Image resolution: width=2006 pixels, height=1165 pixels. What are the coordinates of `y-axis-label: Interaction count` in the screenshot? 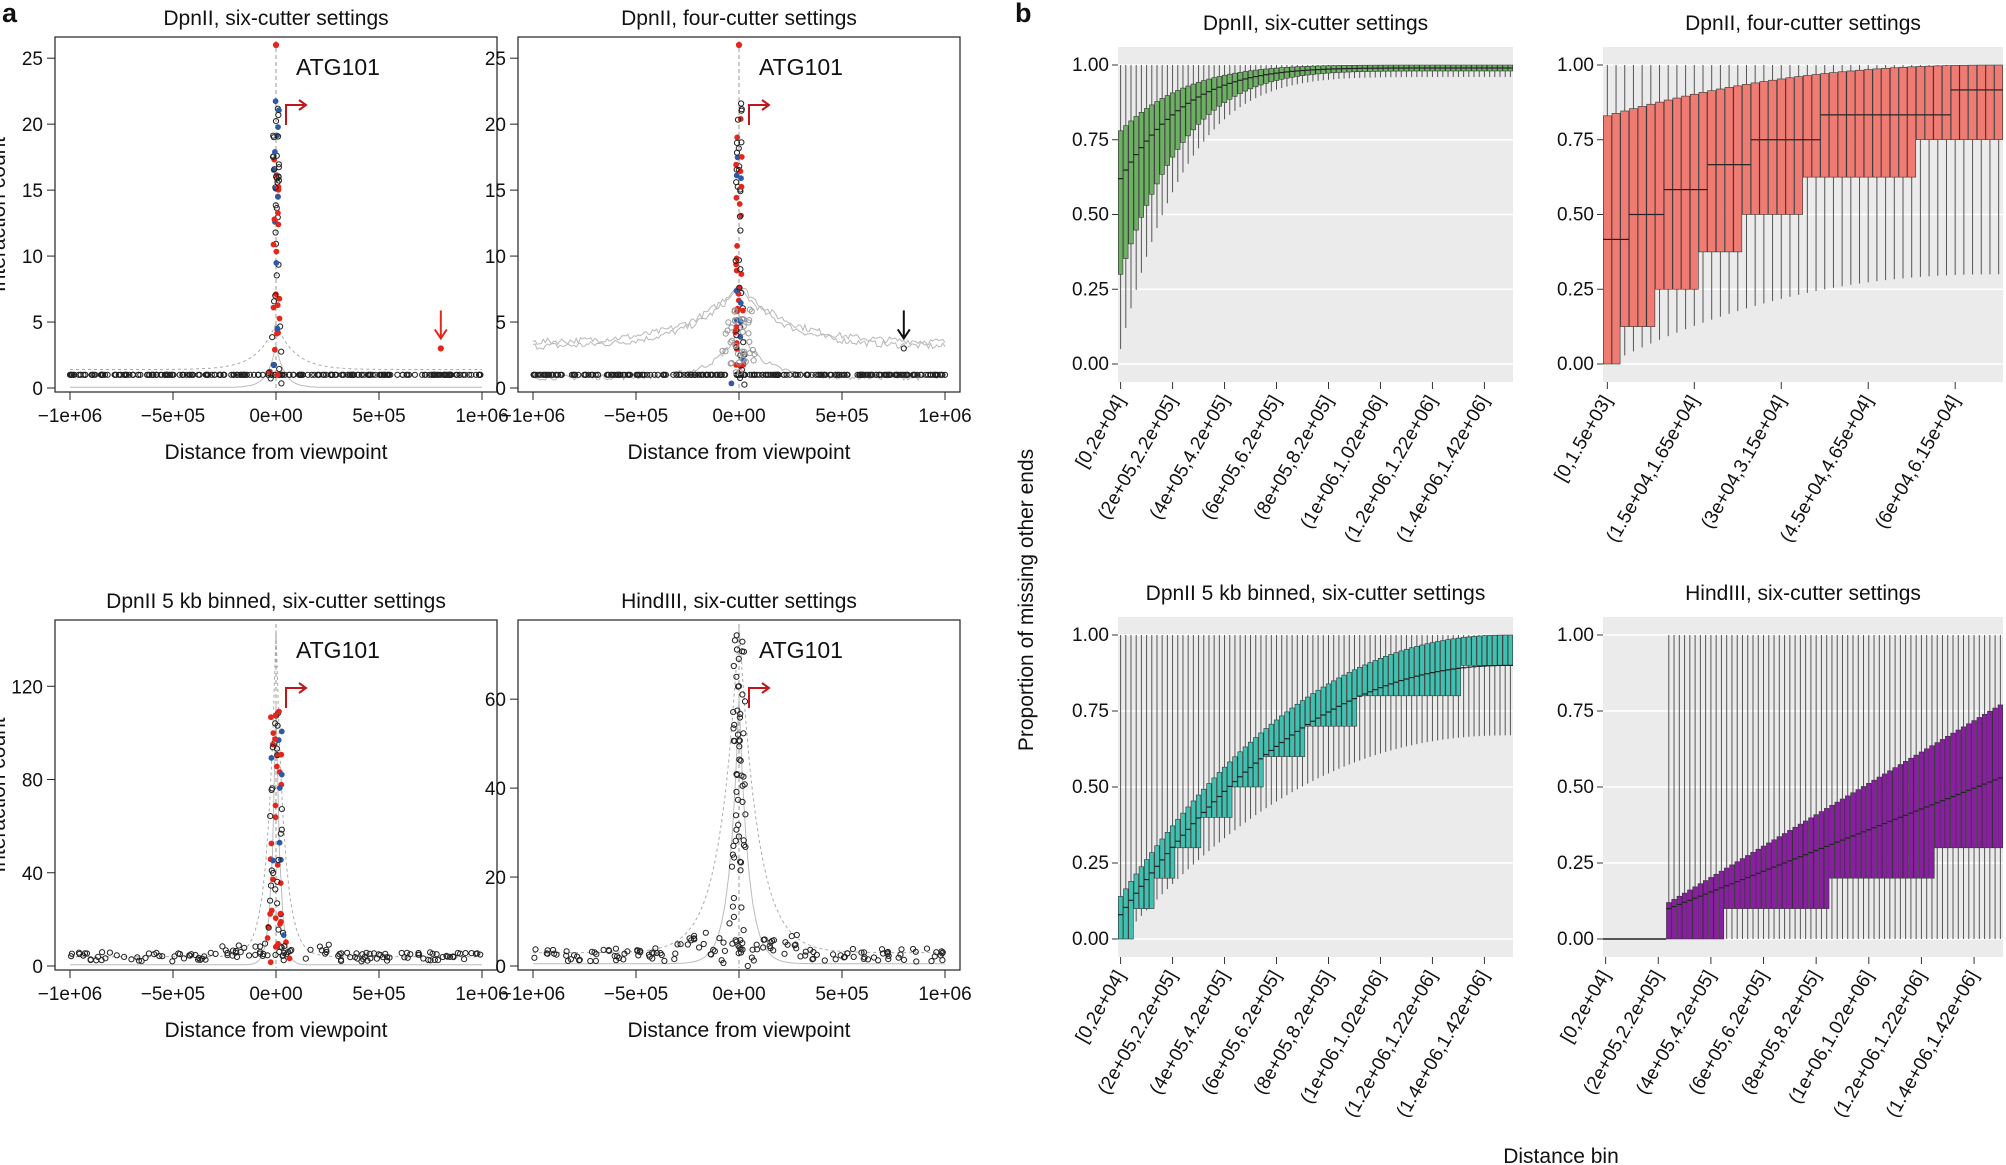 It's located at (5, 214).